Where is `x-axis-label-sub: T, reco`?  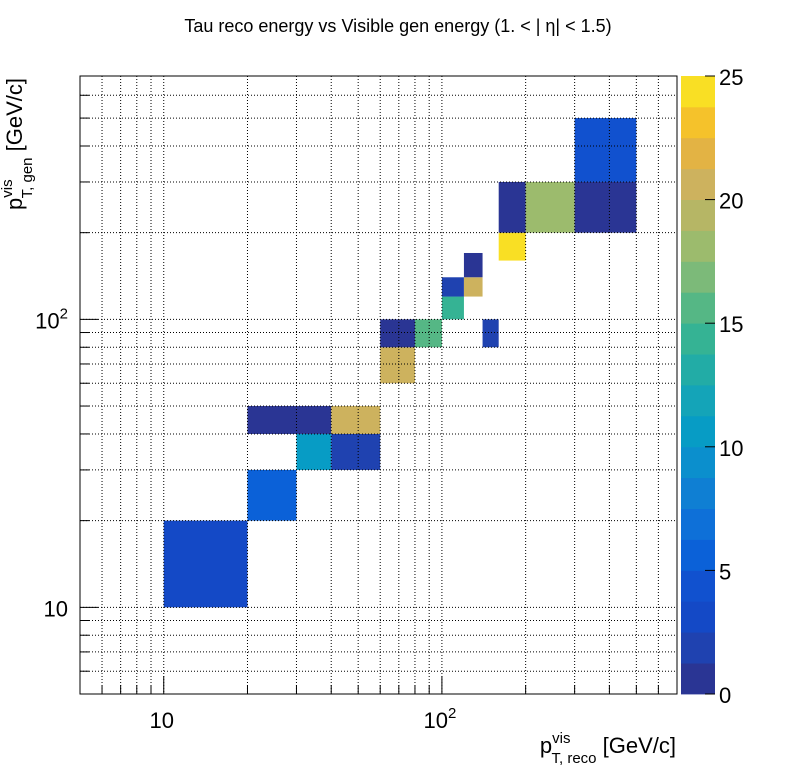
x-axis-label-sub: T, reco is located at coordinates (574, 758).